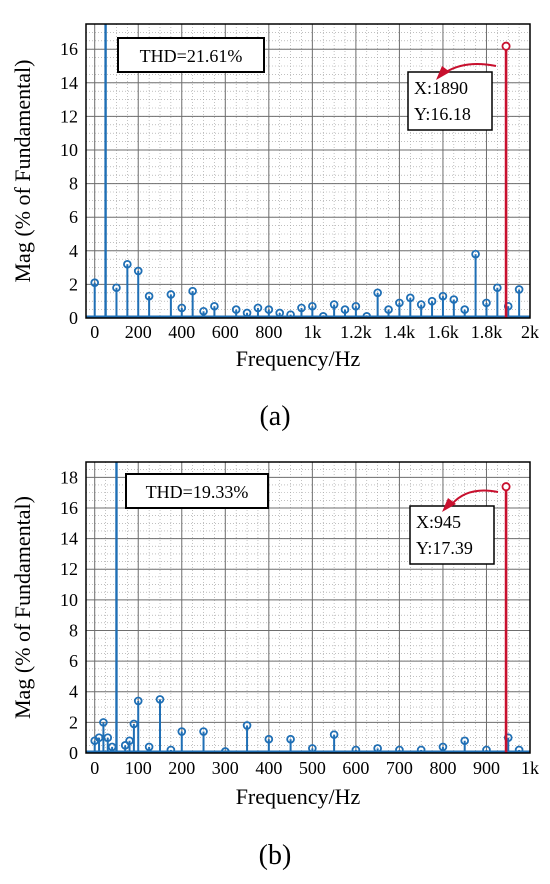 This screenshot has width=550, height=884. What do you see at coordinates (94, 332) in the screenshot?
I see `x-tick-label: 0` at bounding box center [94, 332].